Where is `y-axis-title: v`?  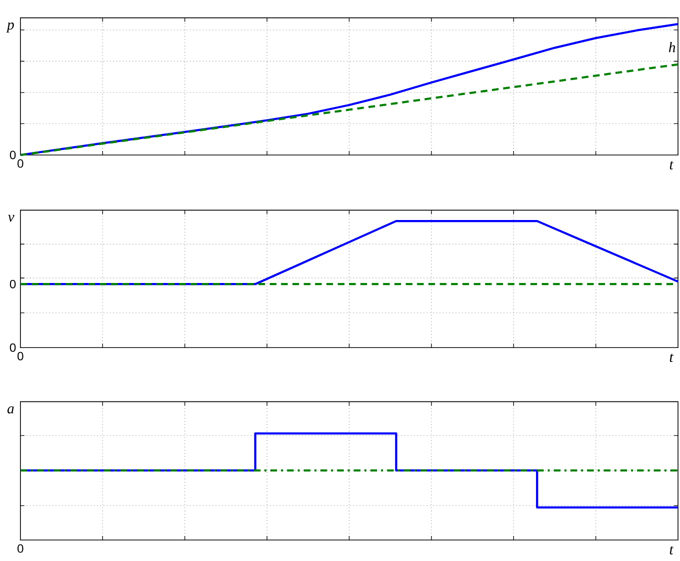 y-axis-title: v is located at coordinates (11, 218).